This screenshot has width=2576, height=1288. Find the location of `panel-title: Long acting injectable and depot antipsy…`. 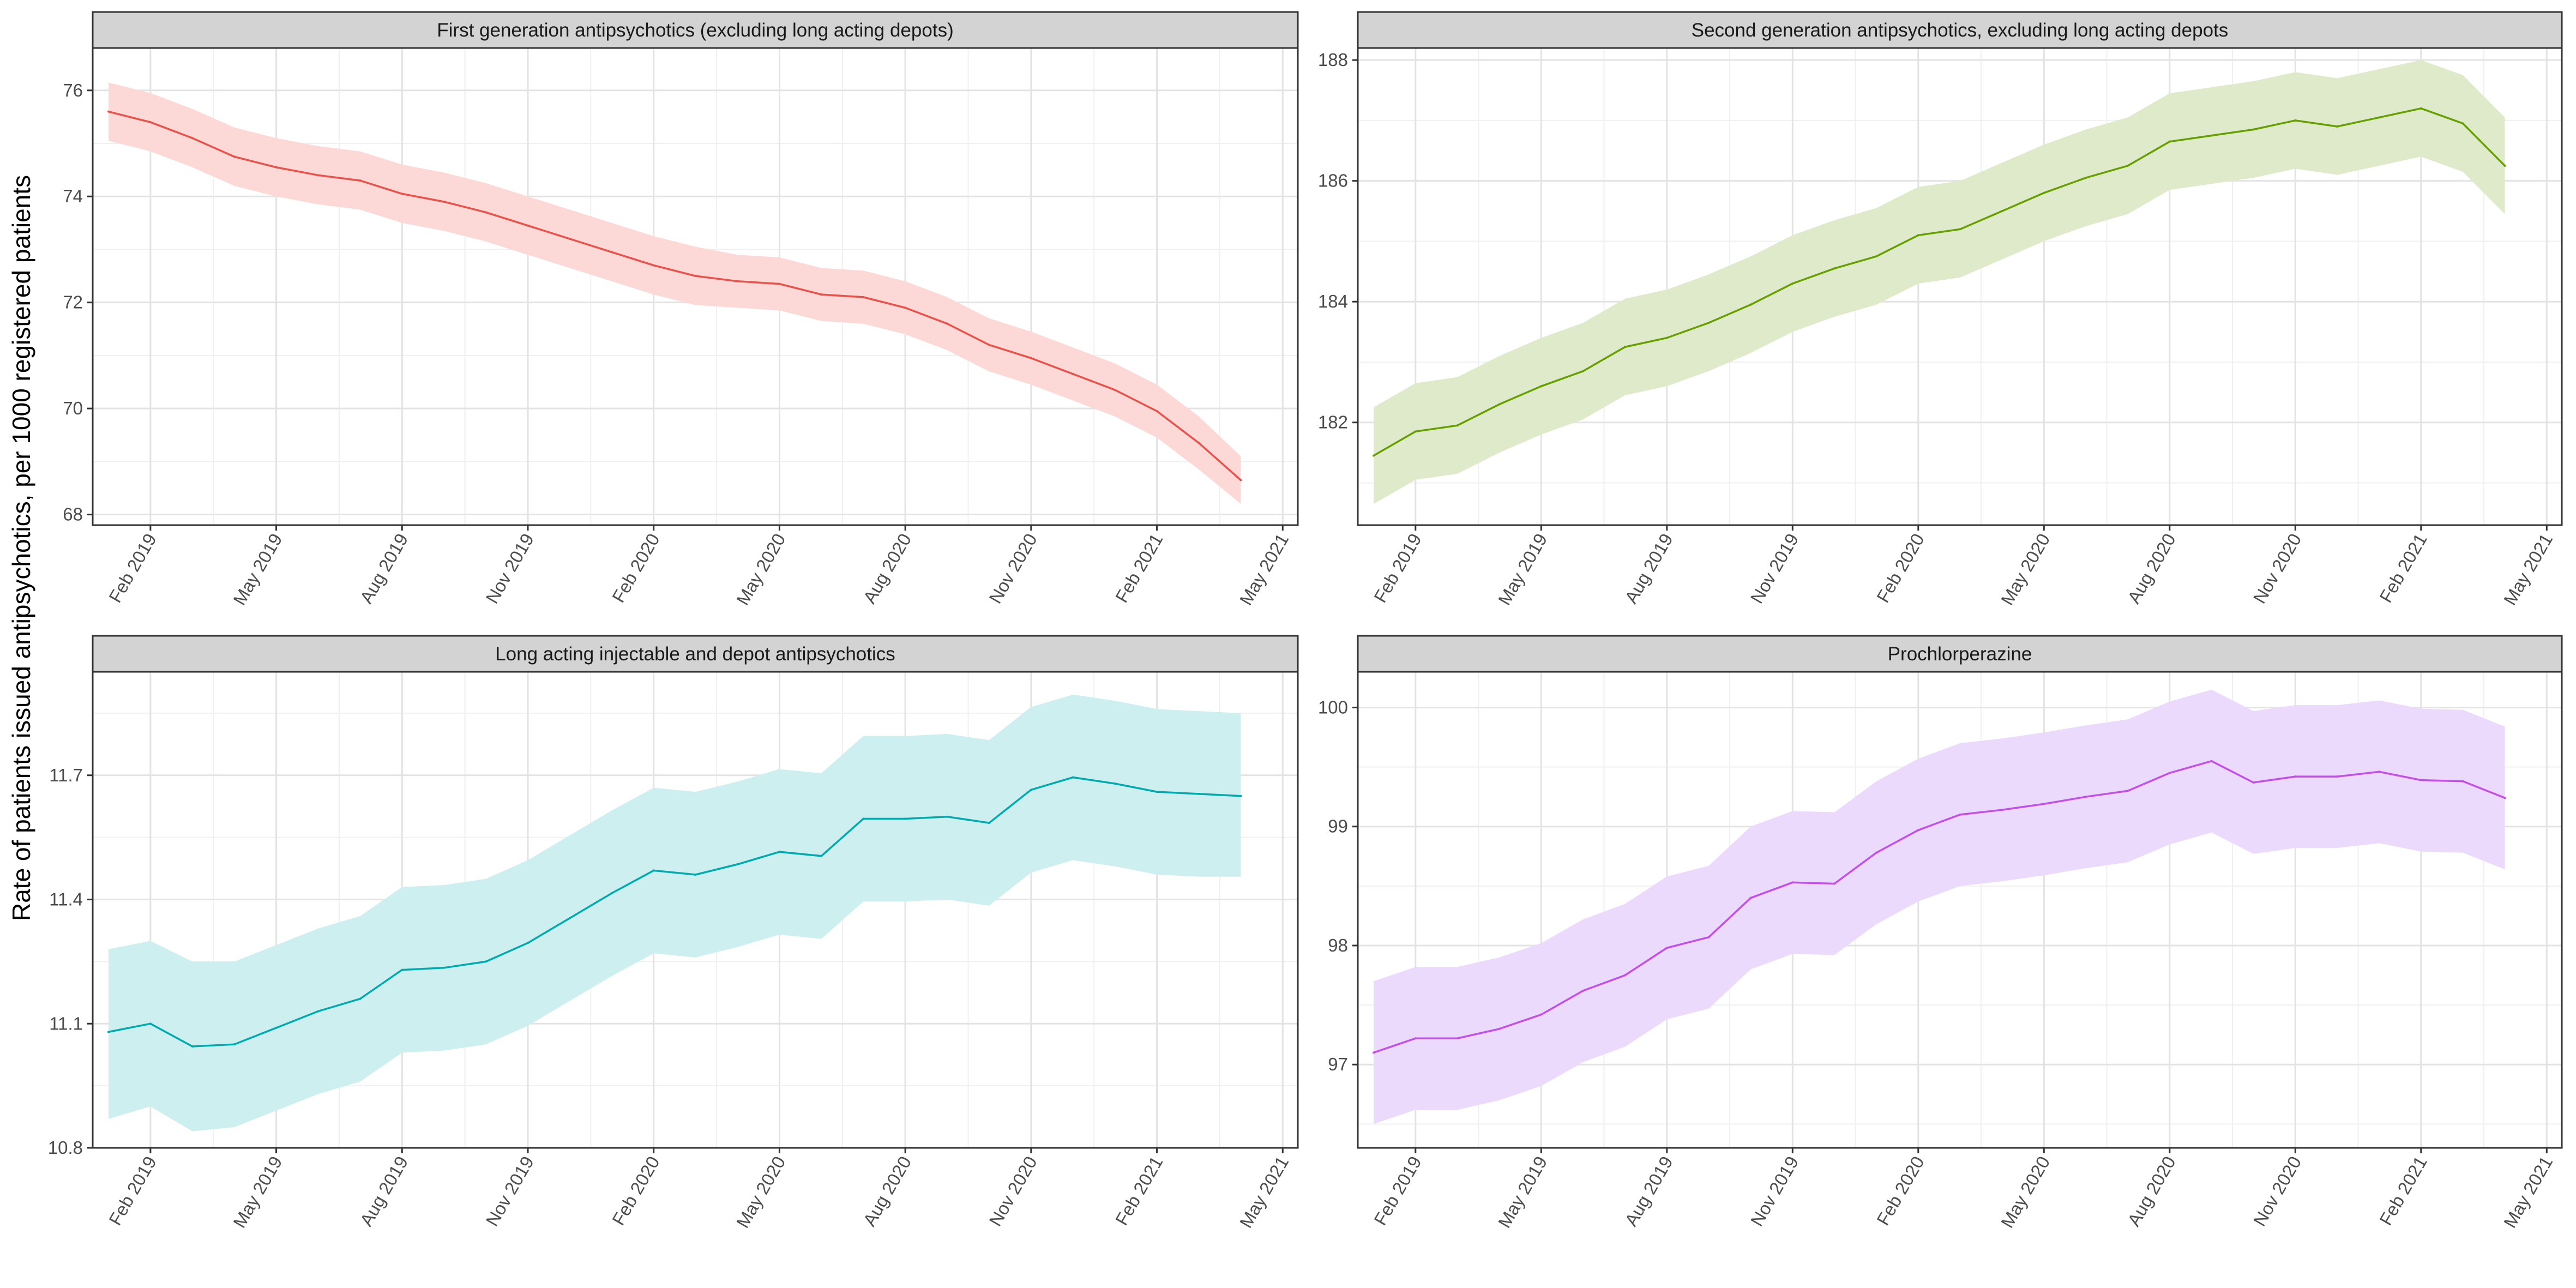

panel-title: Long acting injectable and depot antipsy… is located at coordinates (695, 654).